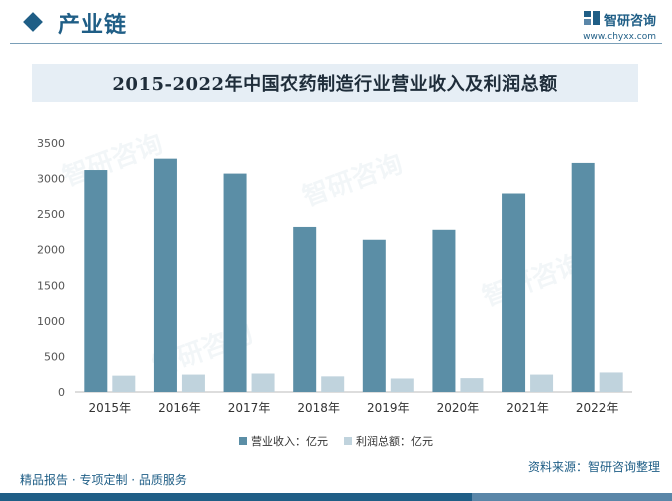  Describe the element at coordinates (591, 19) in the screenshot. I see `brand-logo-icon` at that location.